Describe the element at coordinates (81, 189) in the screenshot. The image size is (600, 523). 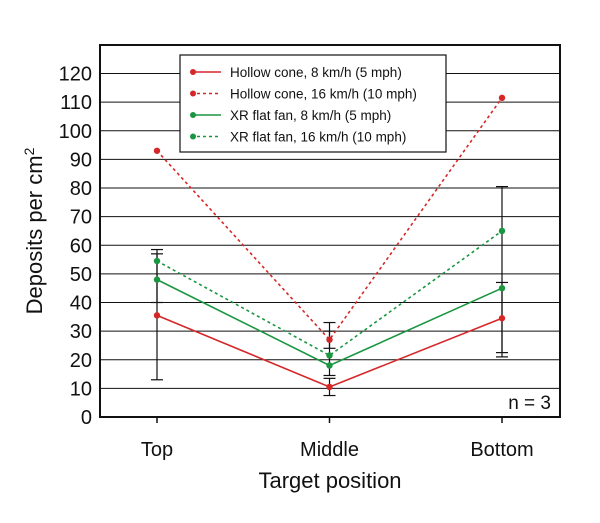
I see `y-tick-label: 80` at that location.